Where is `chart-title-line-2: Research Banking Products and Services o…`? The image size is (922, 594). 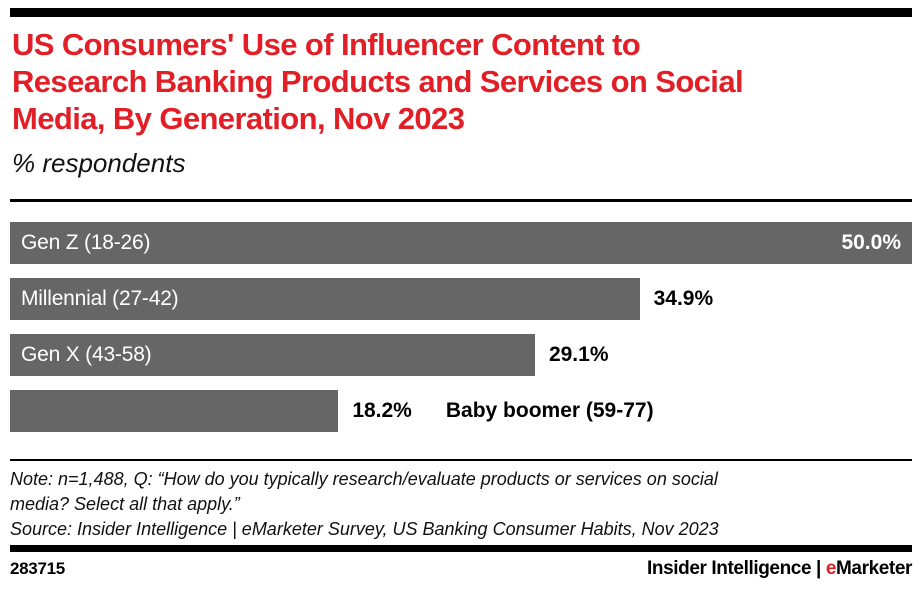 chart-title-line-2: Research Banking Products and Services o… is located at coordinates (378, 81).